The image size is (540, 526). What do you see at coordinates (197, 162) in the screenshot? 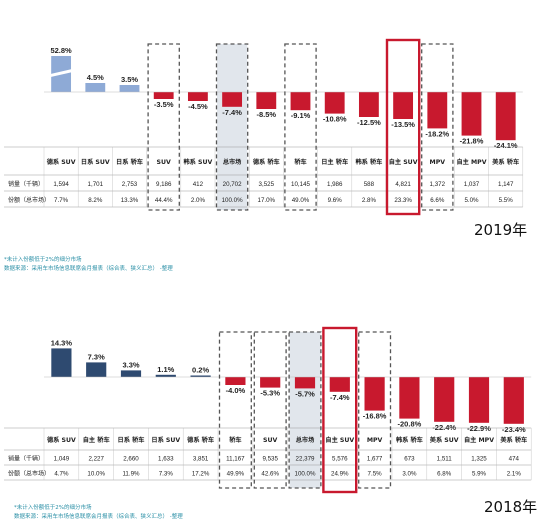
I see `category-label: 韩系 SUV` at bounding box center [197, 162].